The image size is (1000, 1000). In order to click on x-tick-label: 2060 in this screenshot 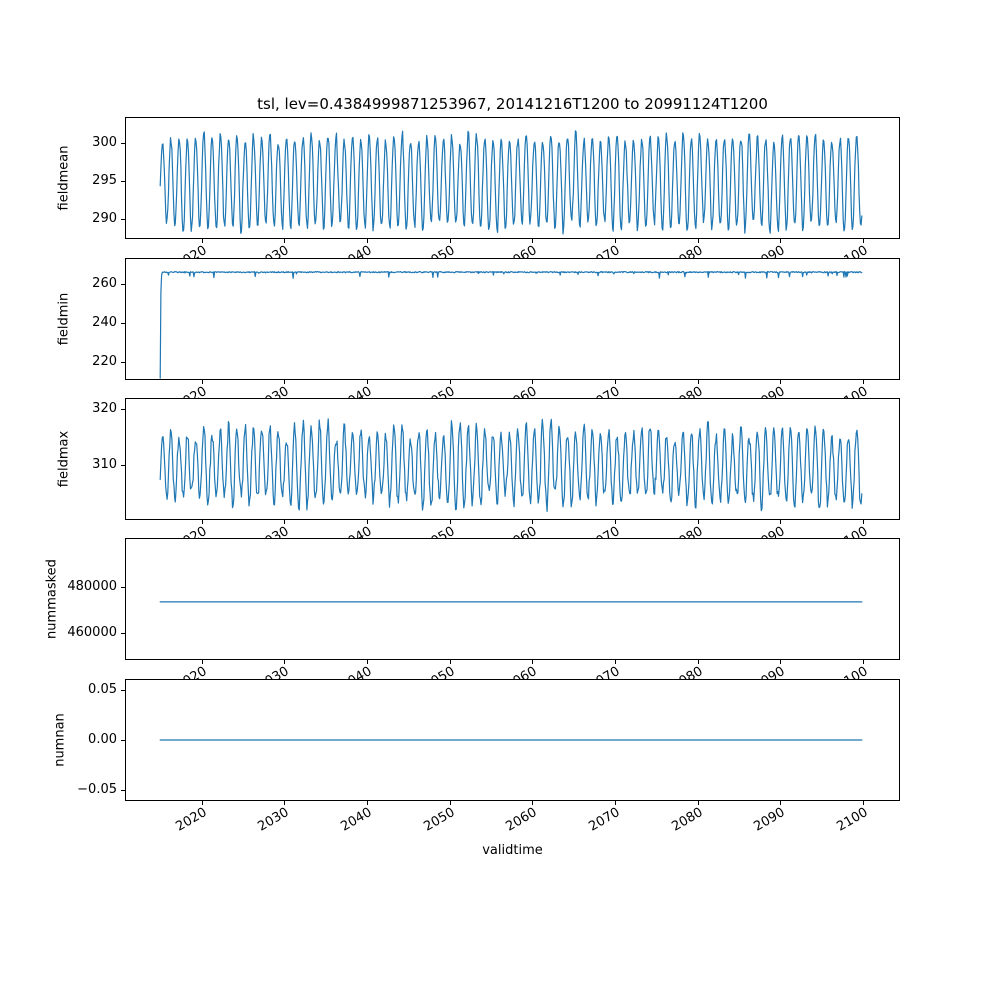, I will do `click(521, 820)`.